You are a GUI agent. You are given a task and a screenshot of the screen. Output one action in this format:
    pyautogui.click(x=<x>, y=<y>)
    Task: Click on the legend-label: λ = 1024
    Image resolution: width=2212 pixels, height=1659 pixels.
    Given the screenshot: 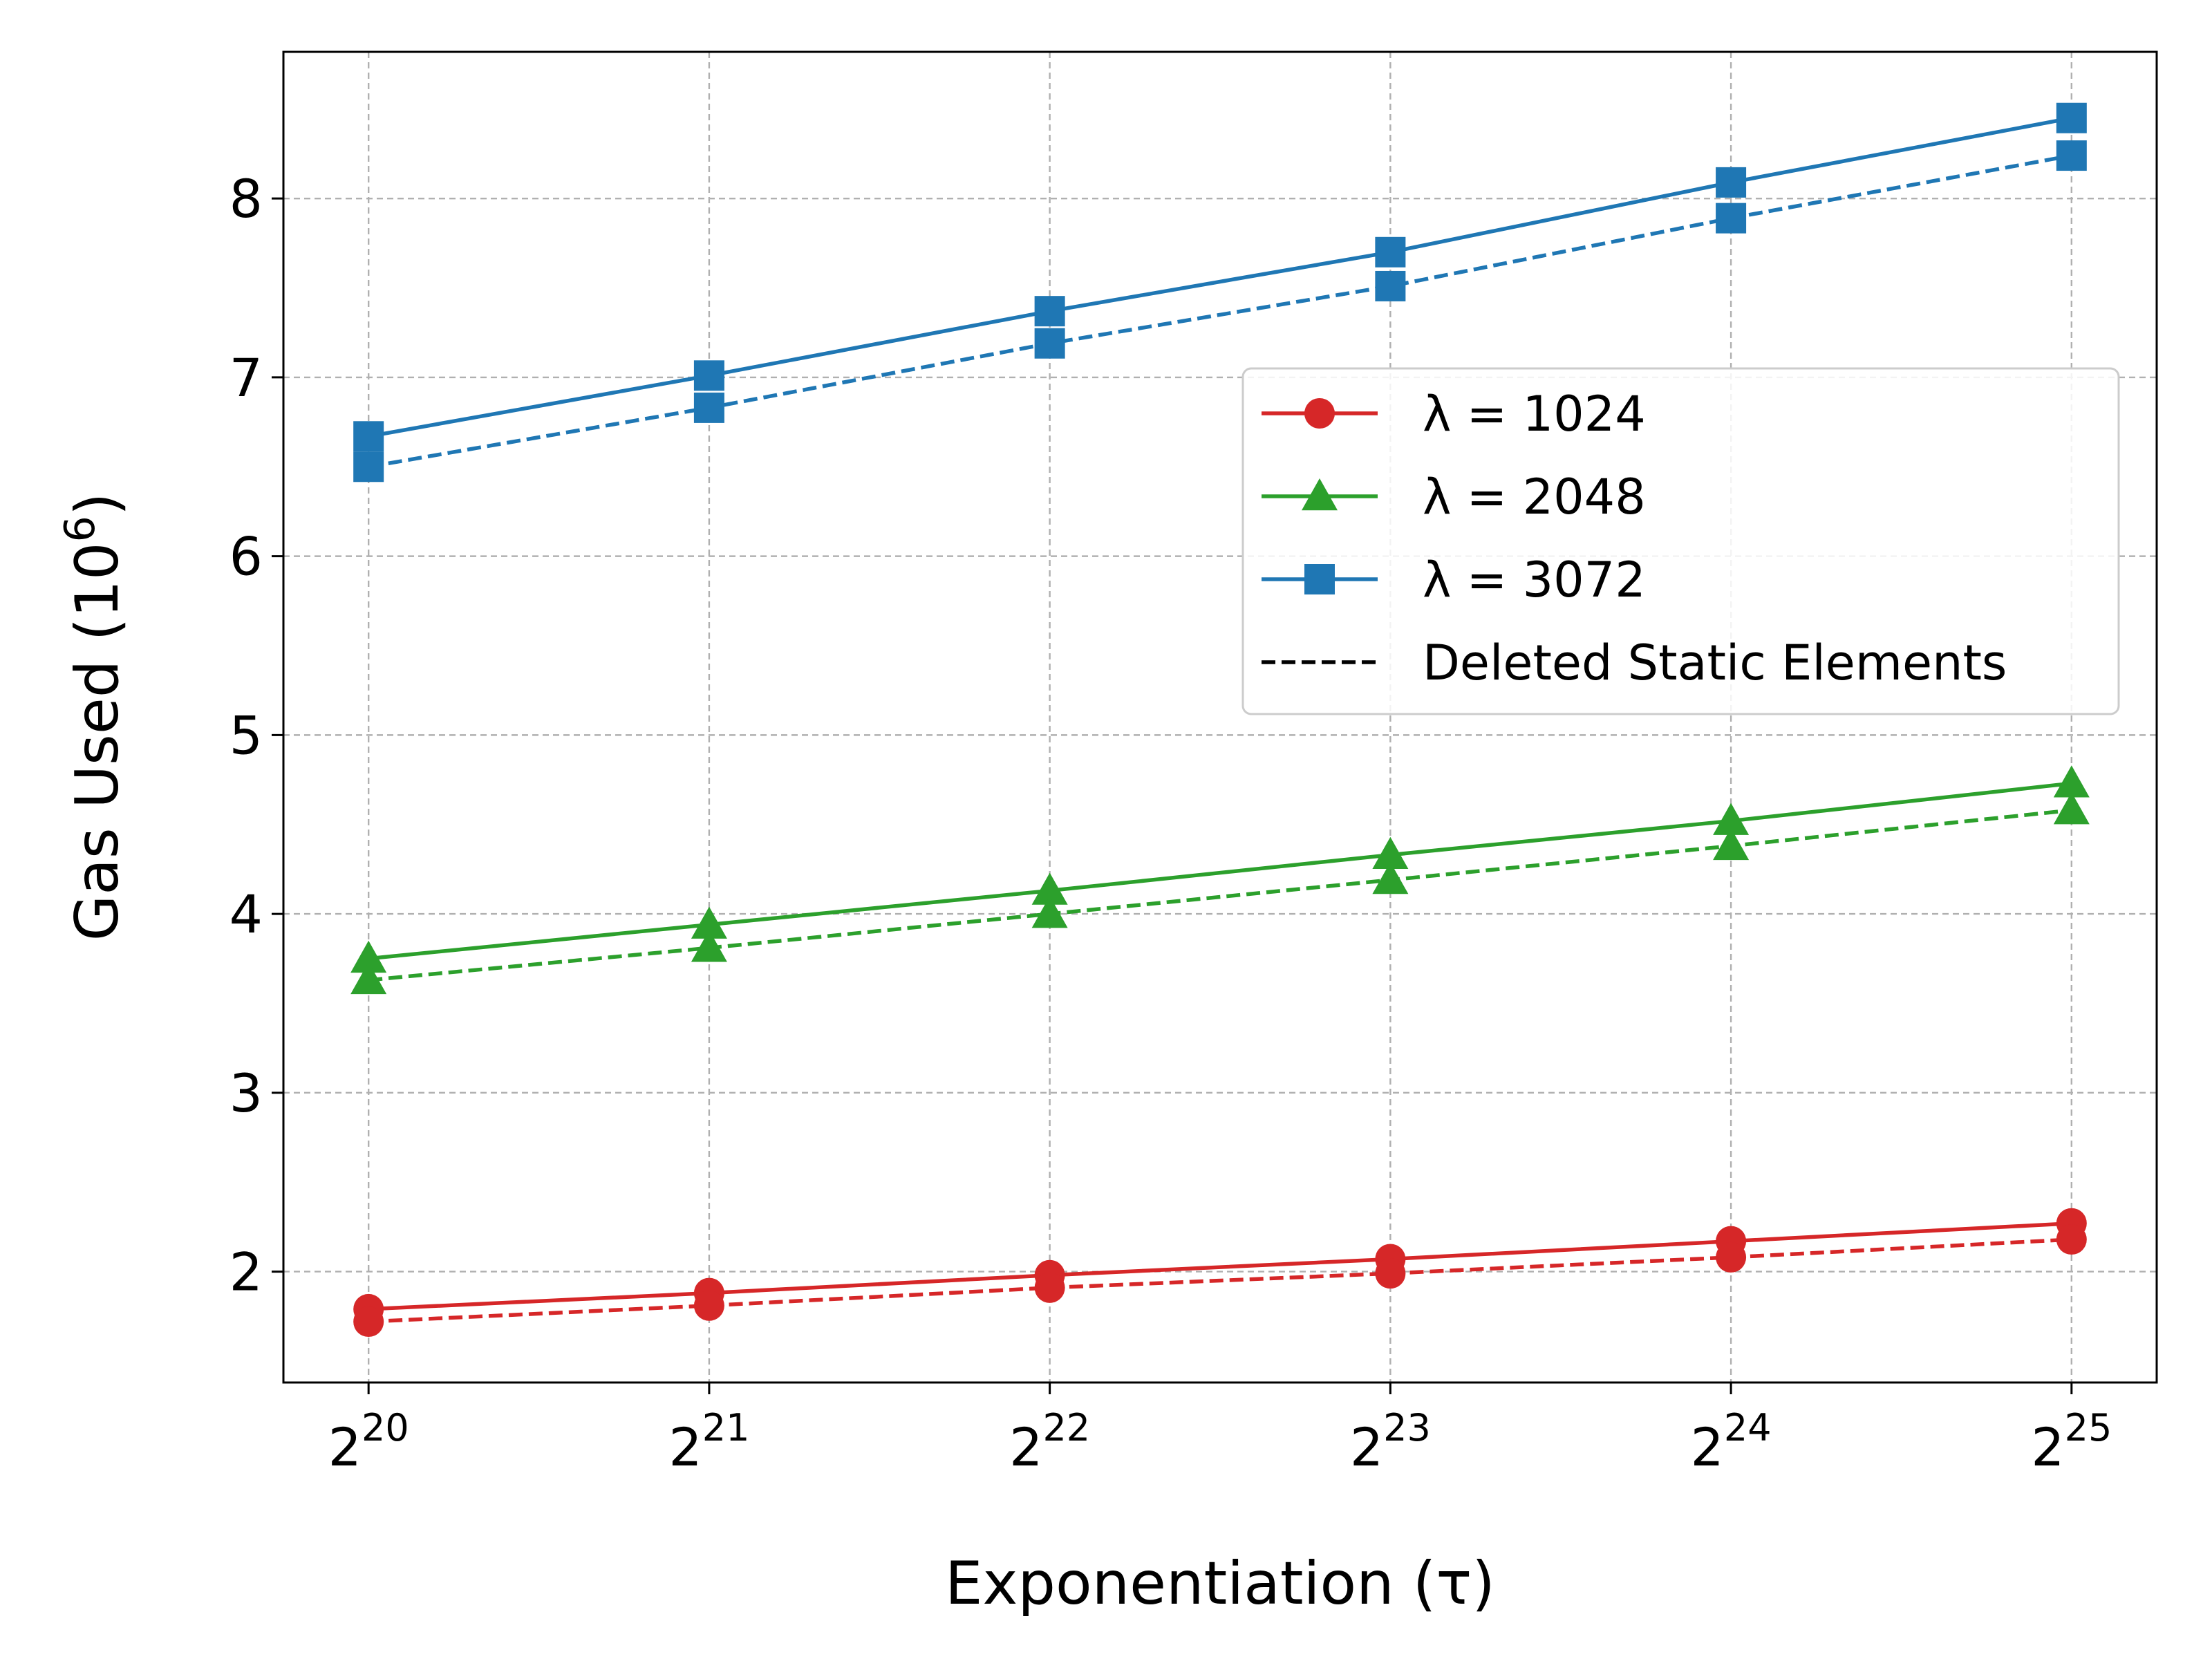 What is the action you would take?
    pyautogui.click(x=1535, y=414)
    